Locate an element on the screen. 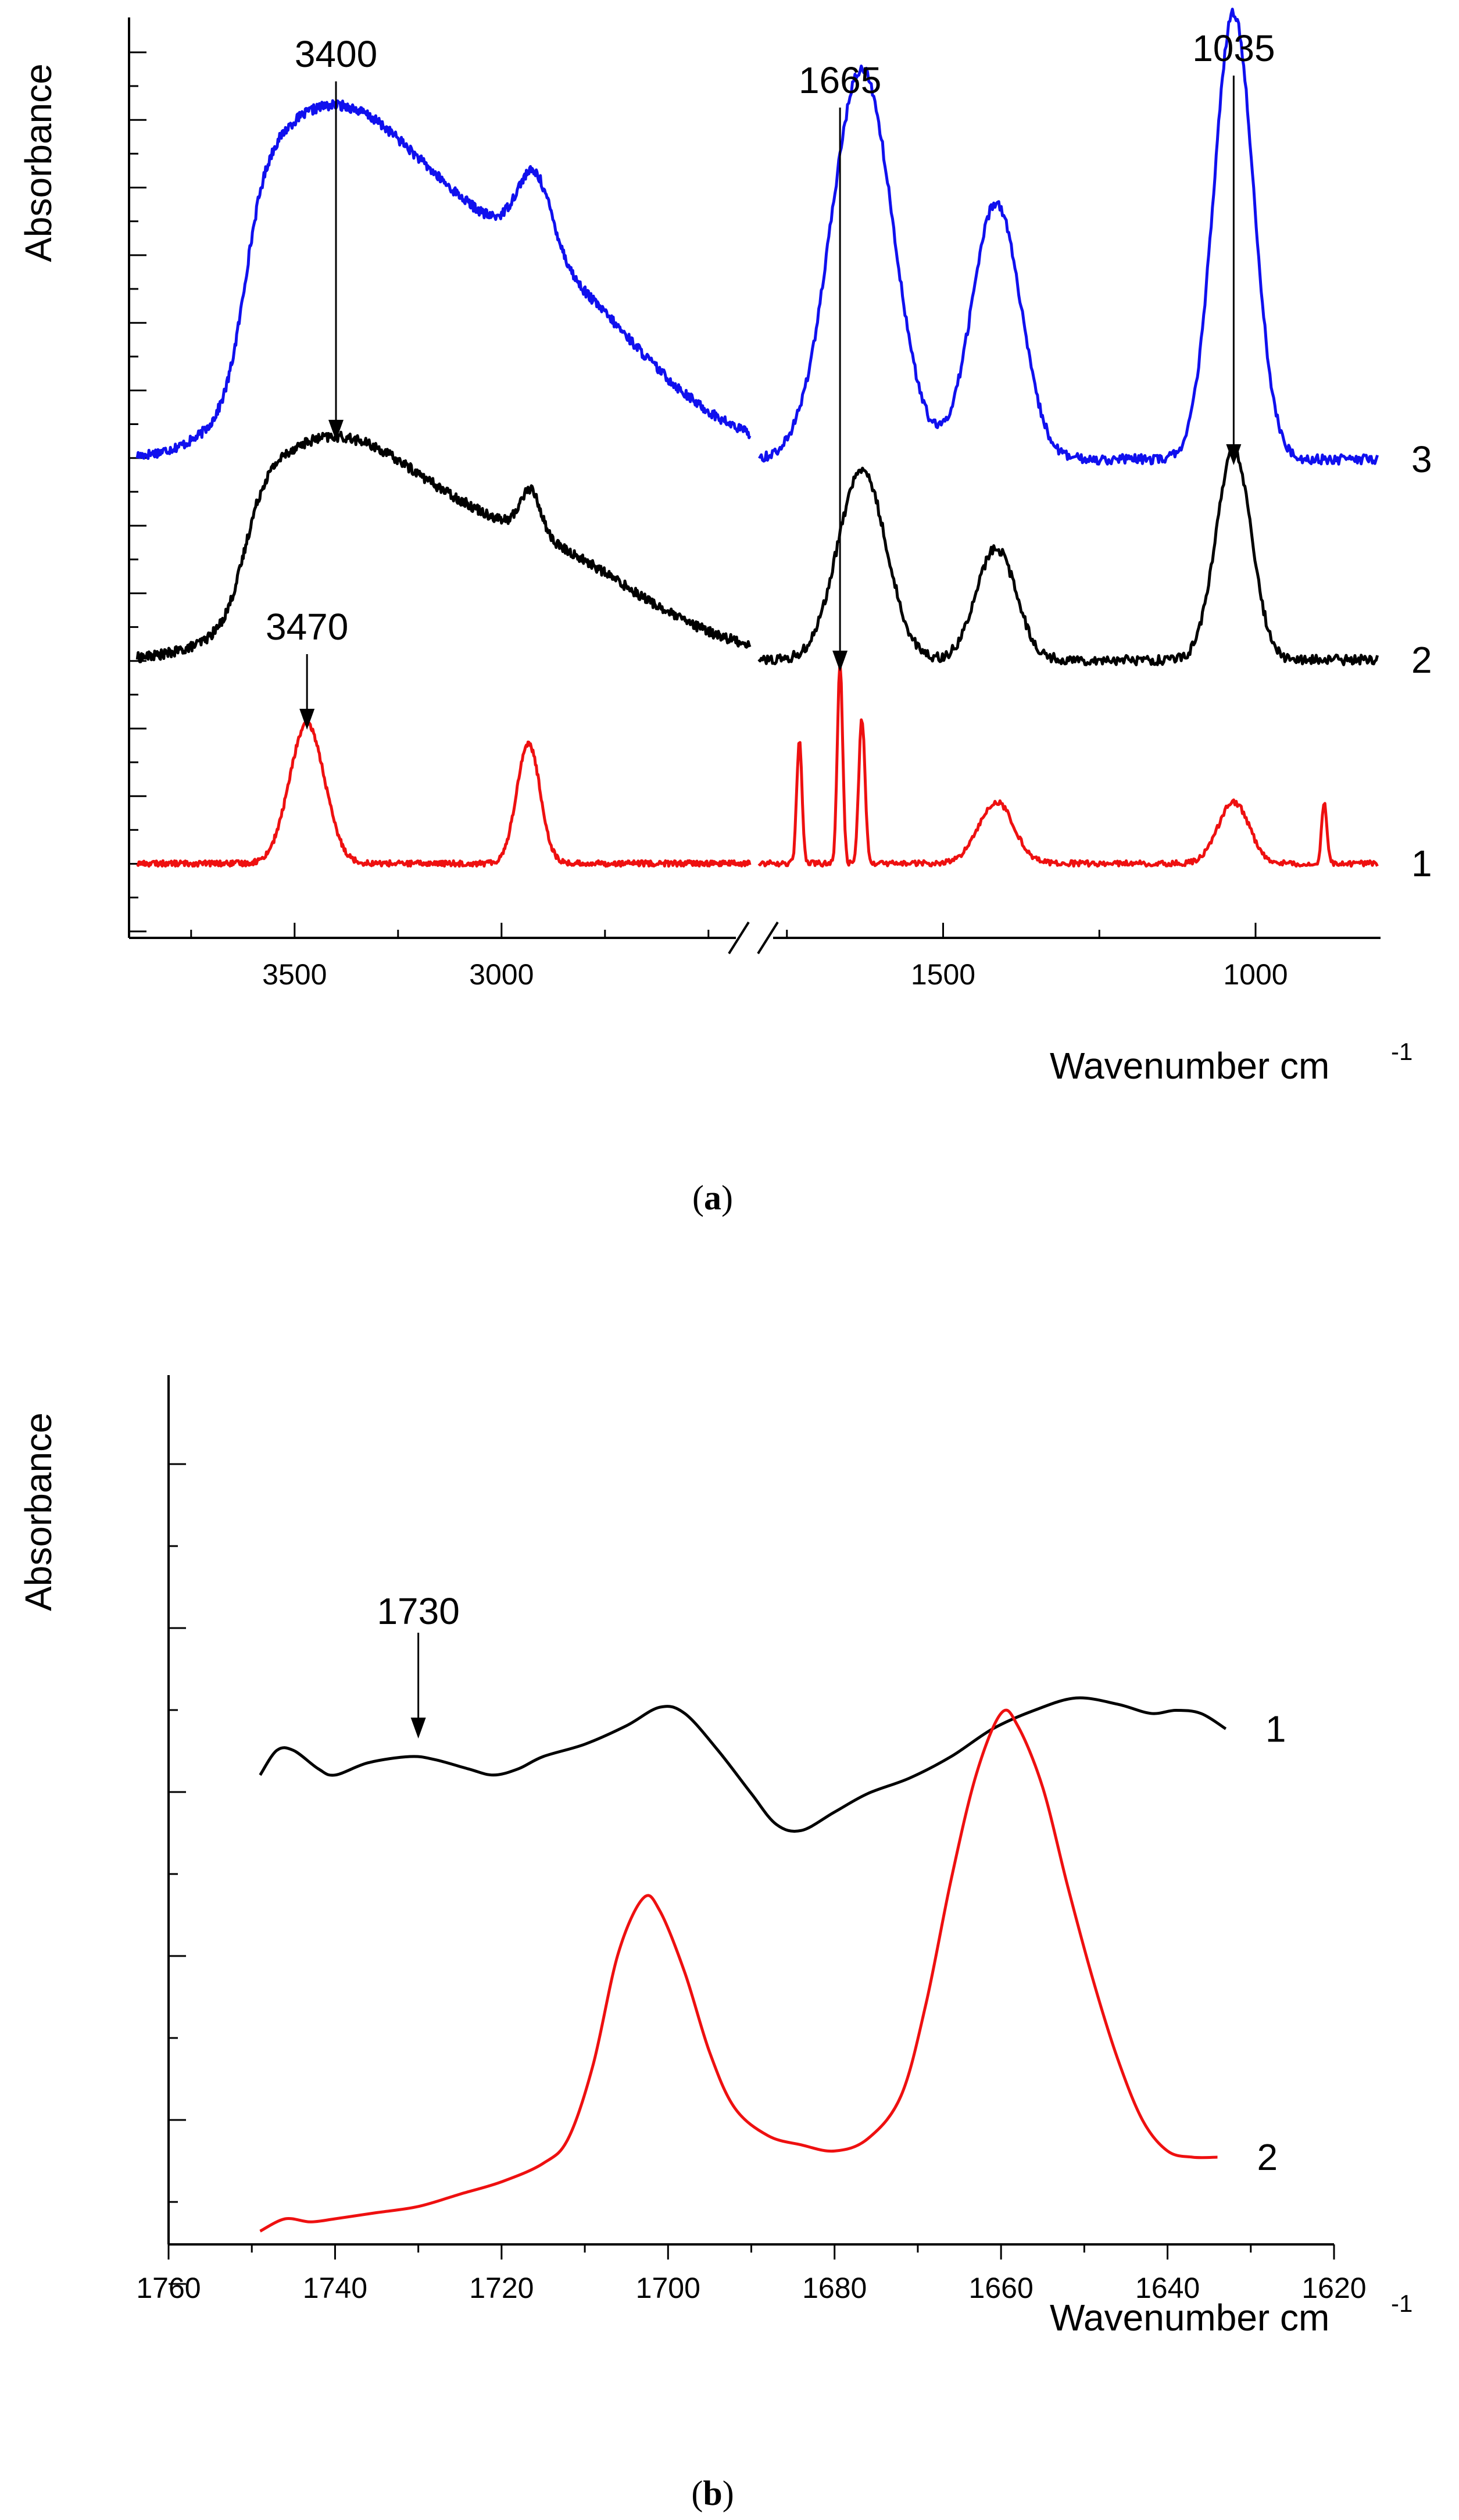 This screenshot has width=1459, height=2520. panel-b-series-2: 2 is located at coordinates (768, 1970).